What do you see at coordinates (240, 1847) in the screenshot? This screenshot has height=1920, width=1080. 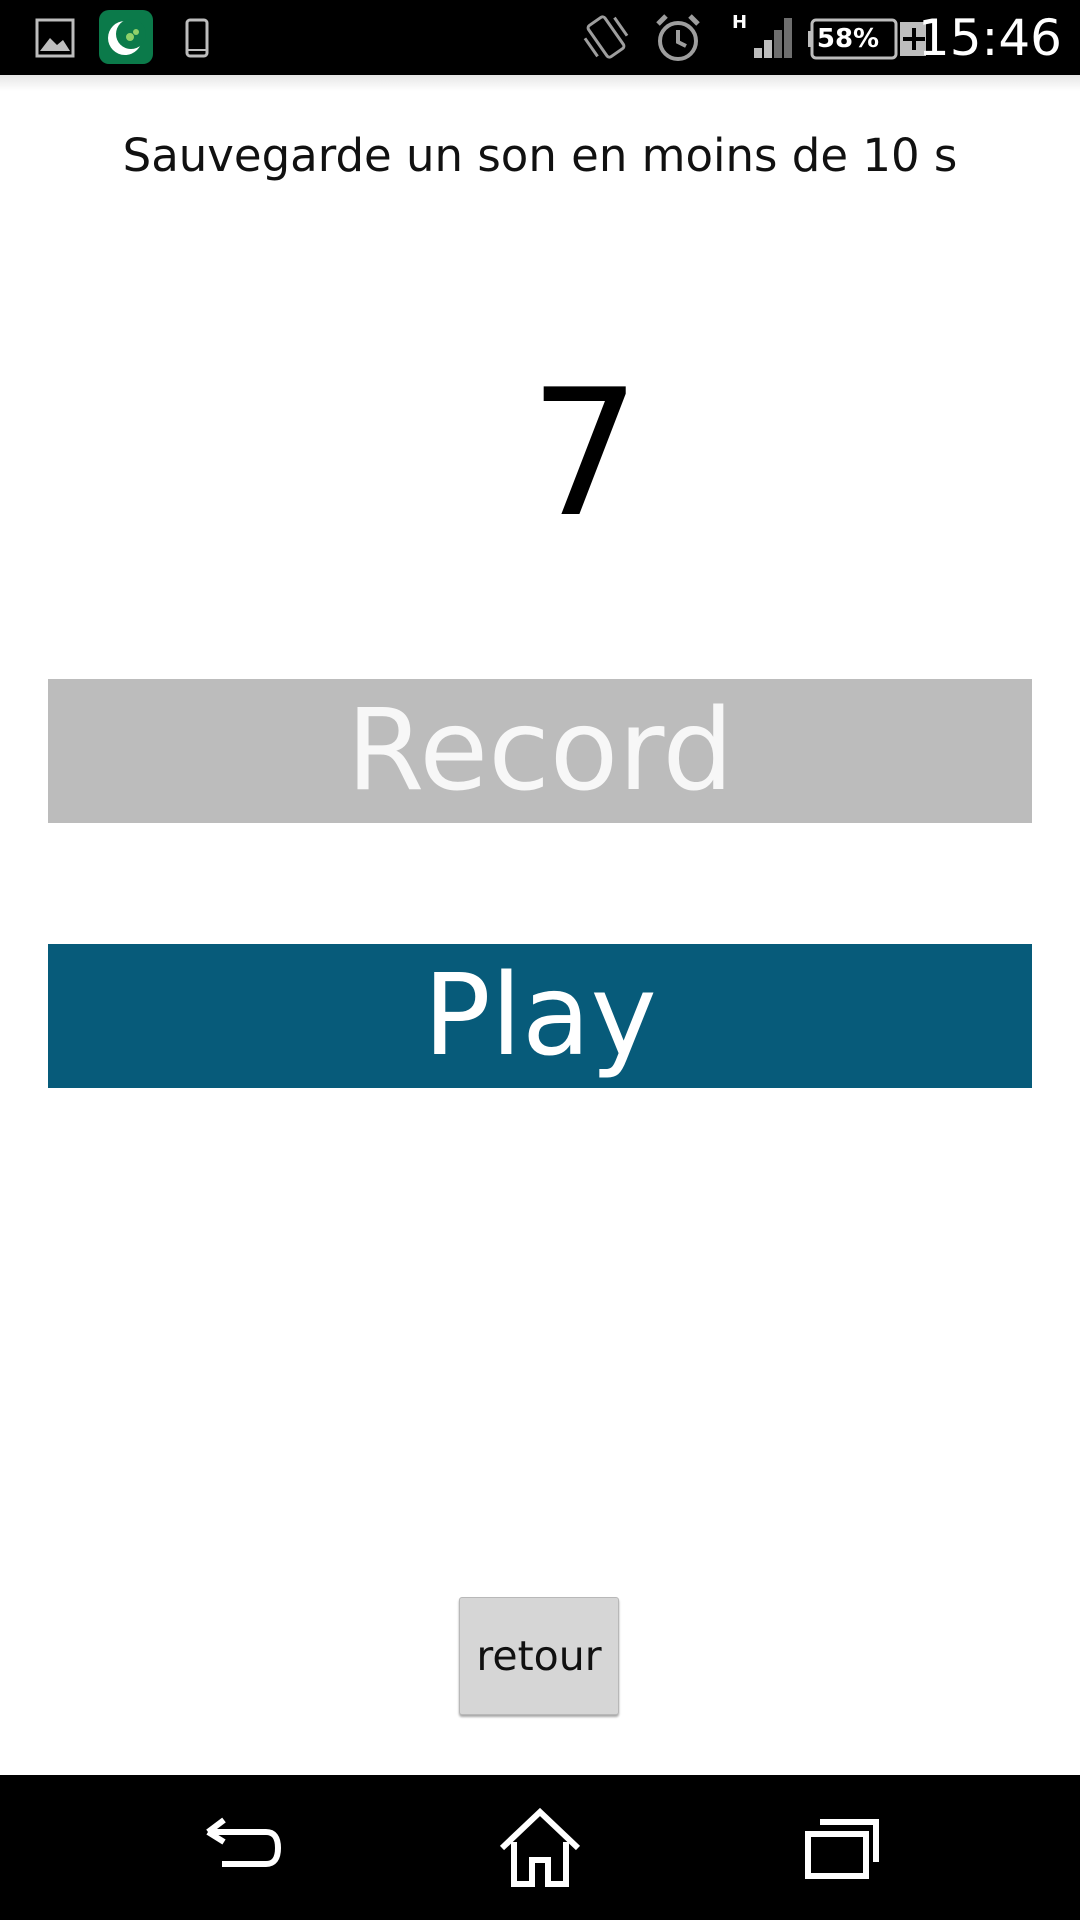 I see `back-icon` at bounding box center [240, 1847].